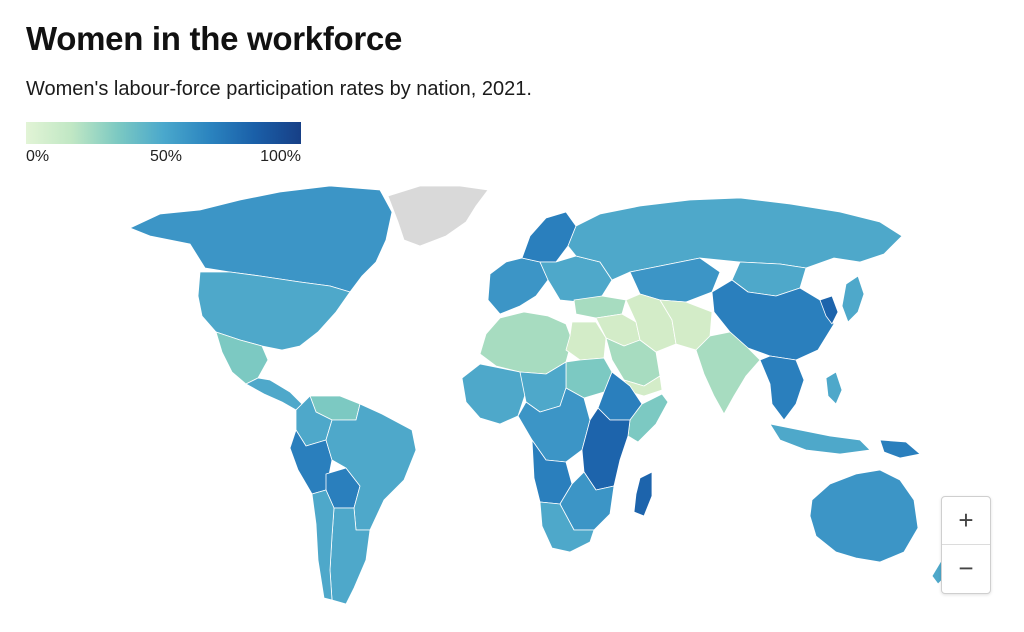  I want to click on legend-label-min: 0%, so click(38, 156).